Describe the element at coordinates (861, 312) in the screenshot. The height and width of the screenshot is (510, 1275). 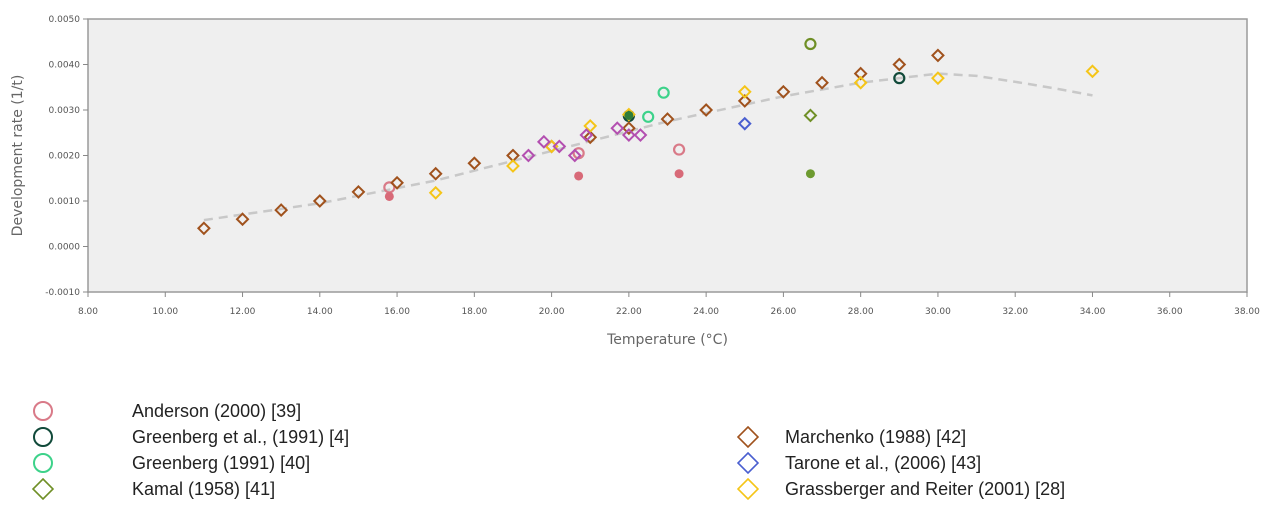
I see `x-tick-label: 28.00` at that location.